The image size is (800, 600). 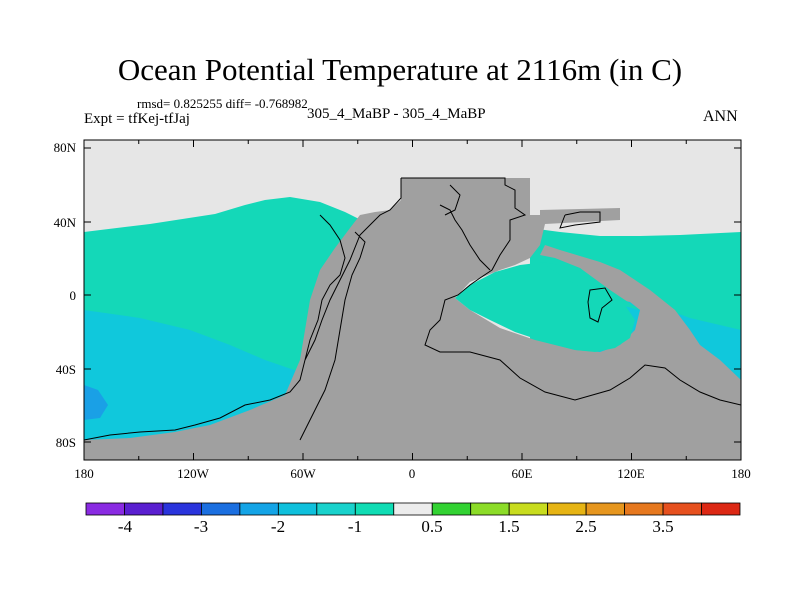 What do you see at coordinates (412, 473) in the screenshot?
I see `lon-label-0: 0` at bounding box center [412, 473].